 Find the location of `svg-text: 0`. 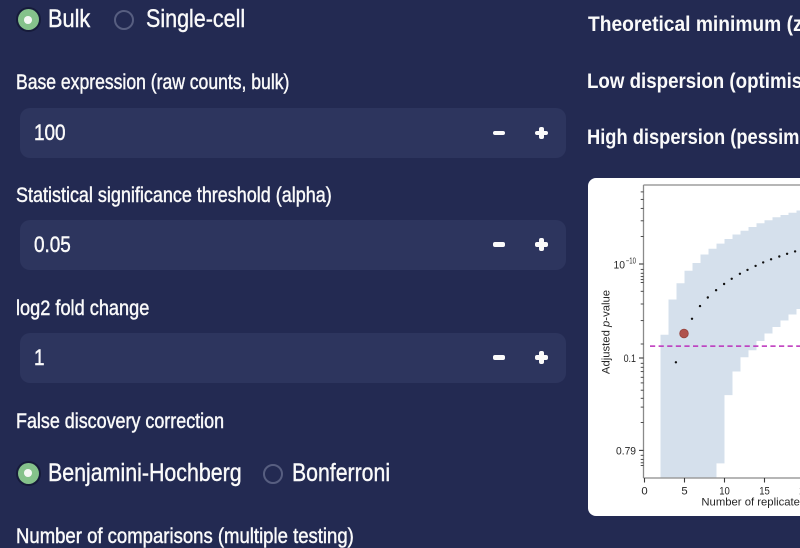

svg-text: 0 is located at coordinates (644, 491).